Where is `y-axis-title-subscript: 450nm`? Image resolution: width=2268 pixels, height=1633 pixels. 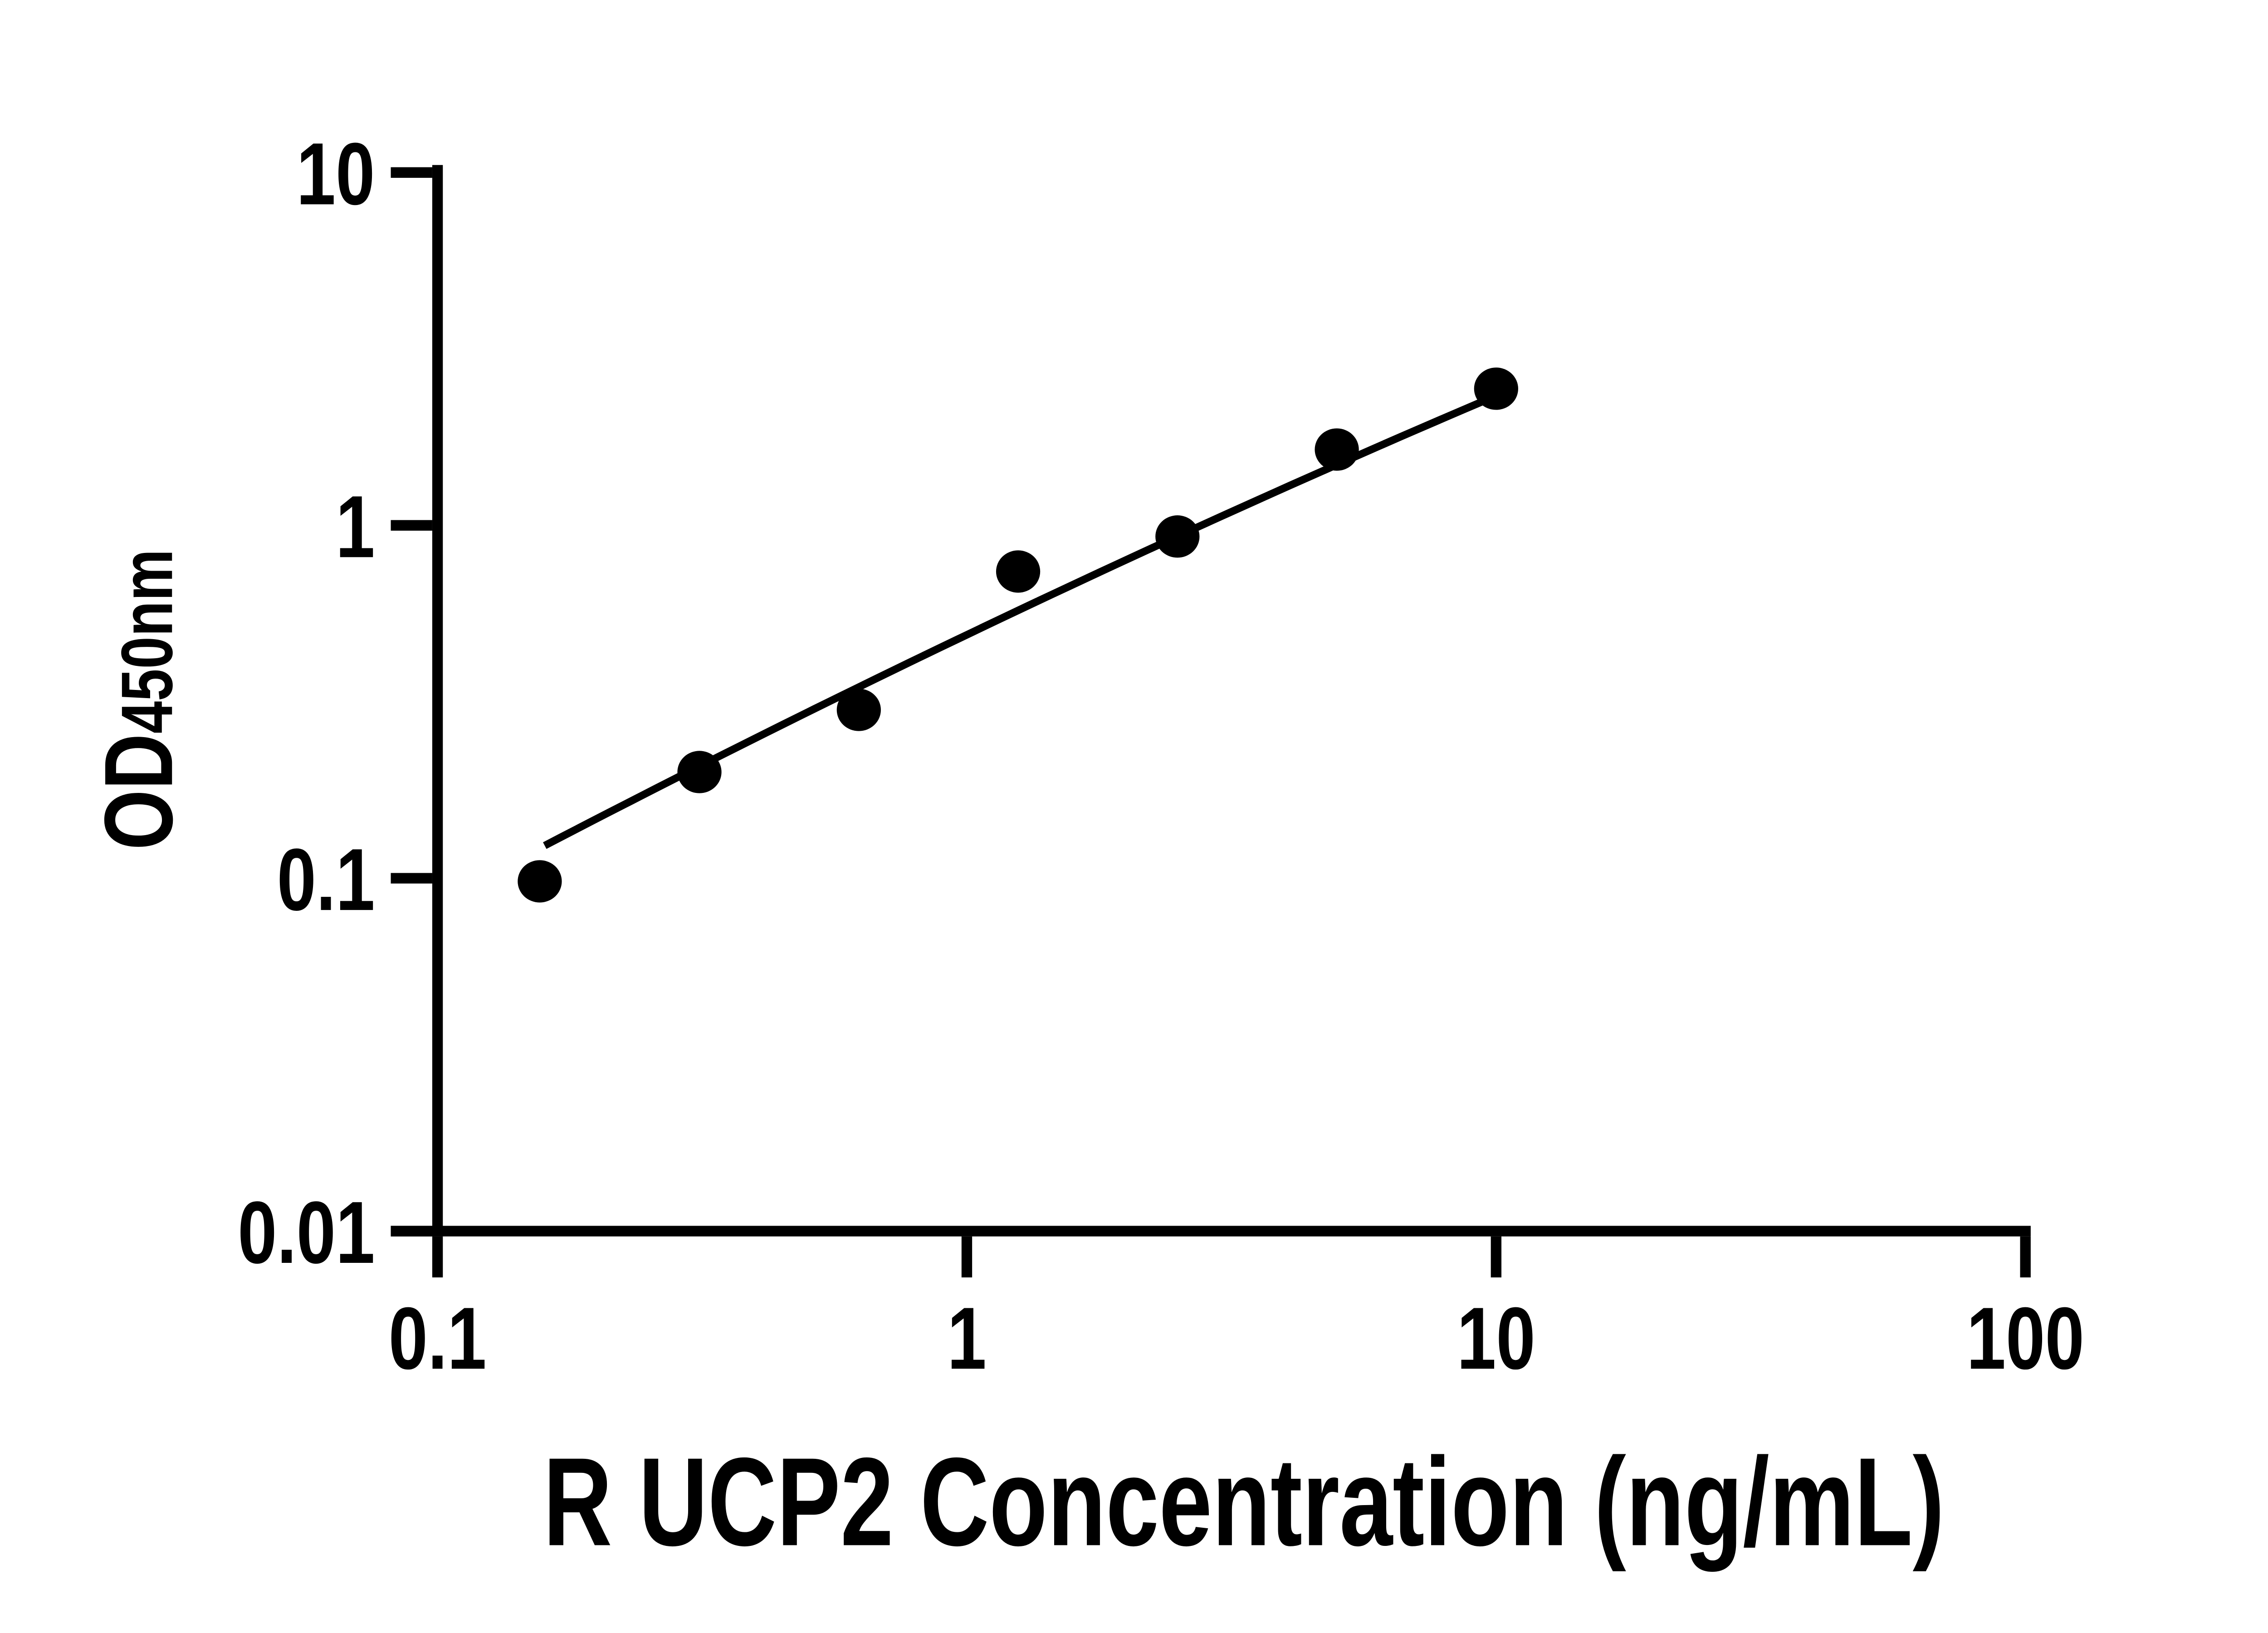 y-axis-title-subscript: 450nm is located at coordinates (147, 641).